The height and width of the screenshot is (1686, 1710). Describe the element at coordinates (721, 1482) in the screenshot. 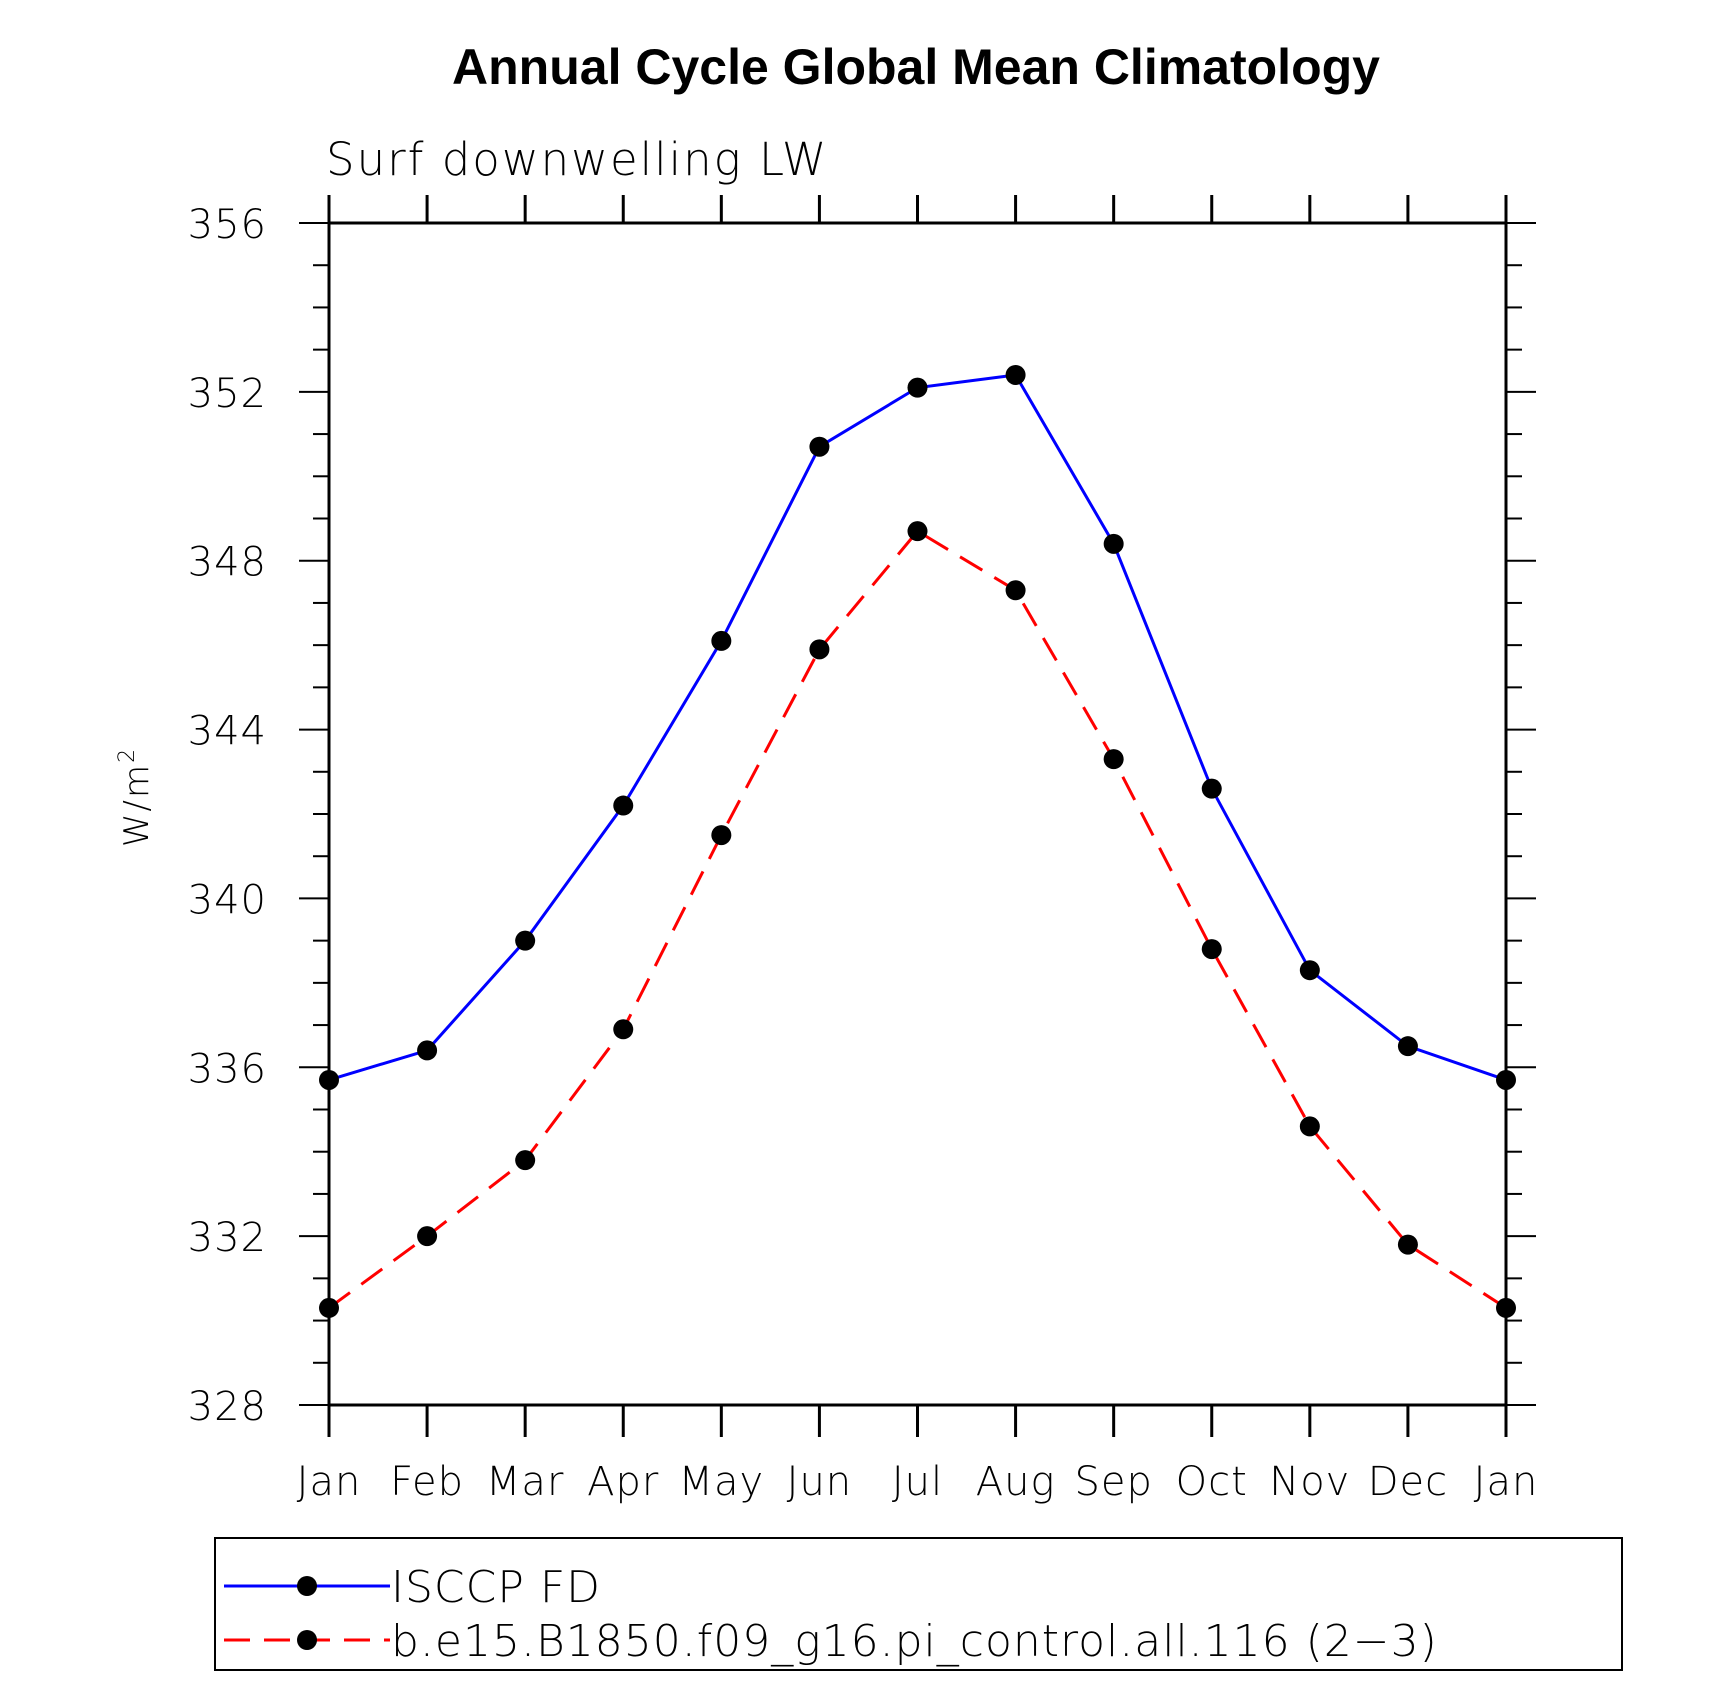

I see `x-tick-label: May` at that location.